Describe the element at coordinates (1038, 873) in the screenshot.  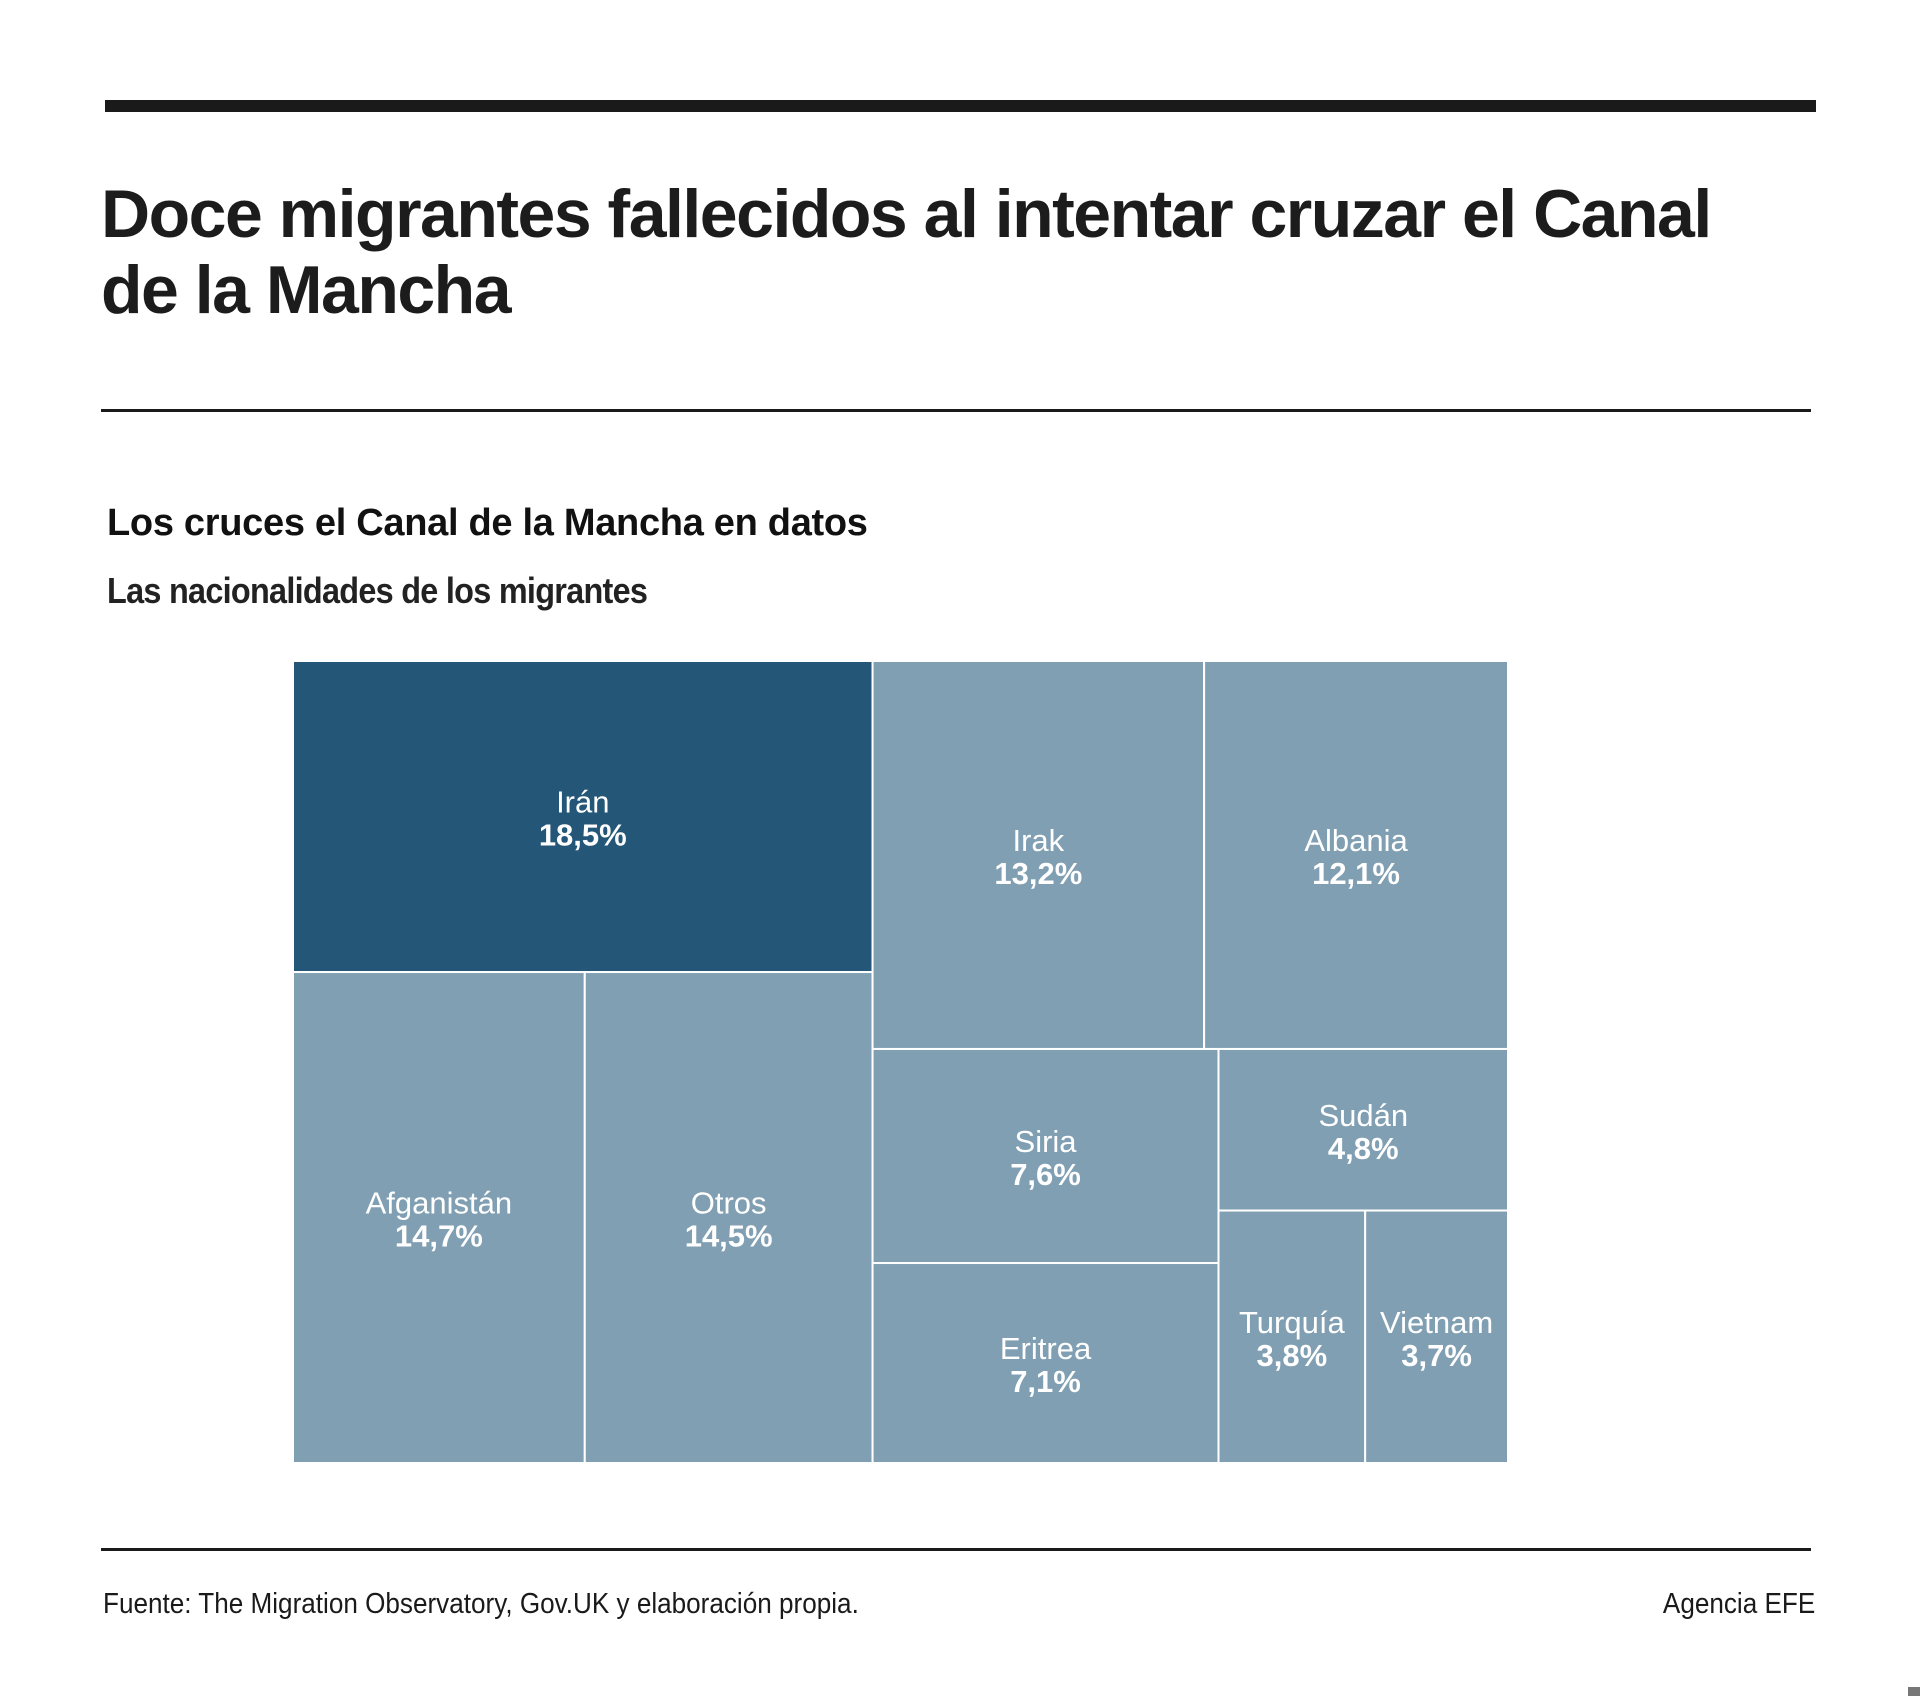
I see `tile-value-label: 13,2%` at that location.